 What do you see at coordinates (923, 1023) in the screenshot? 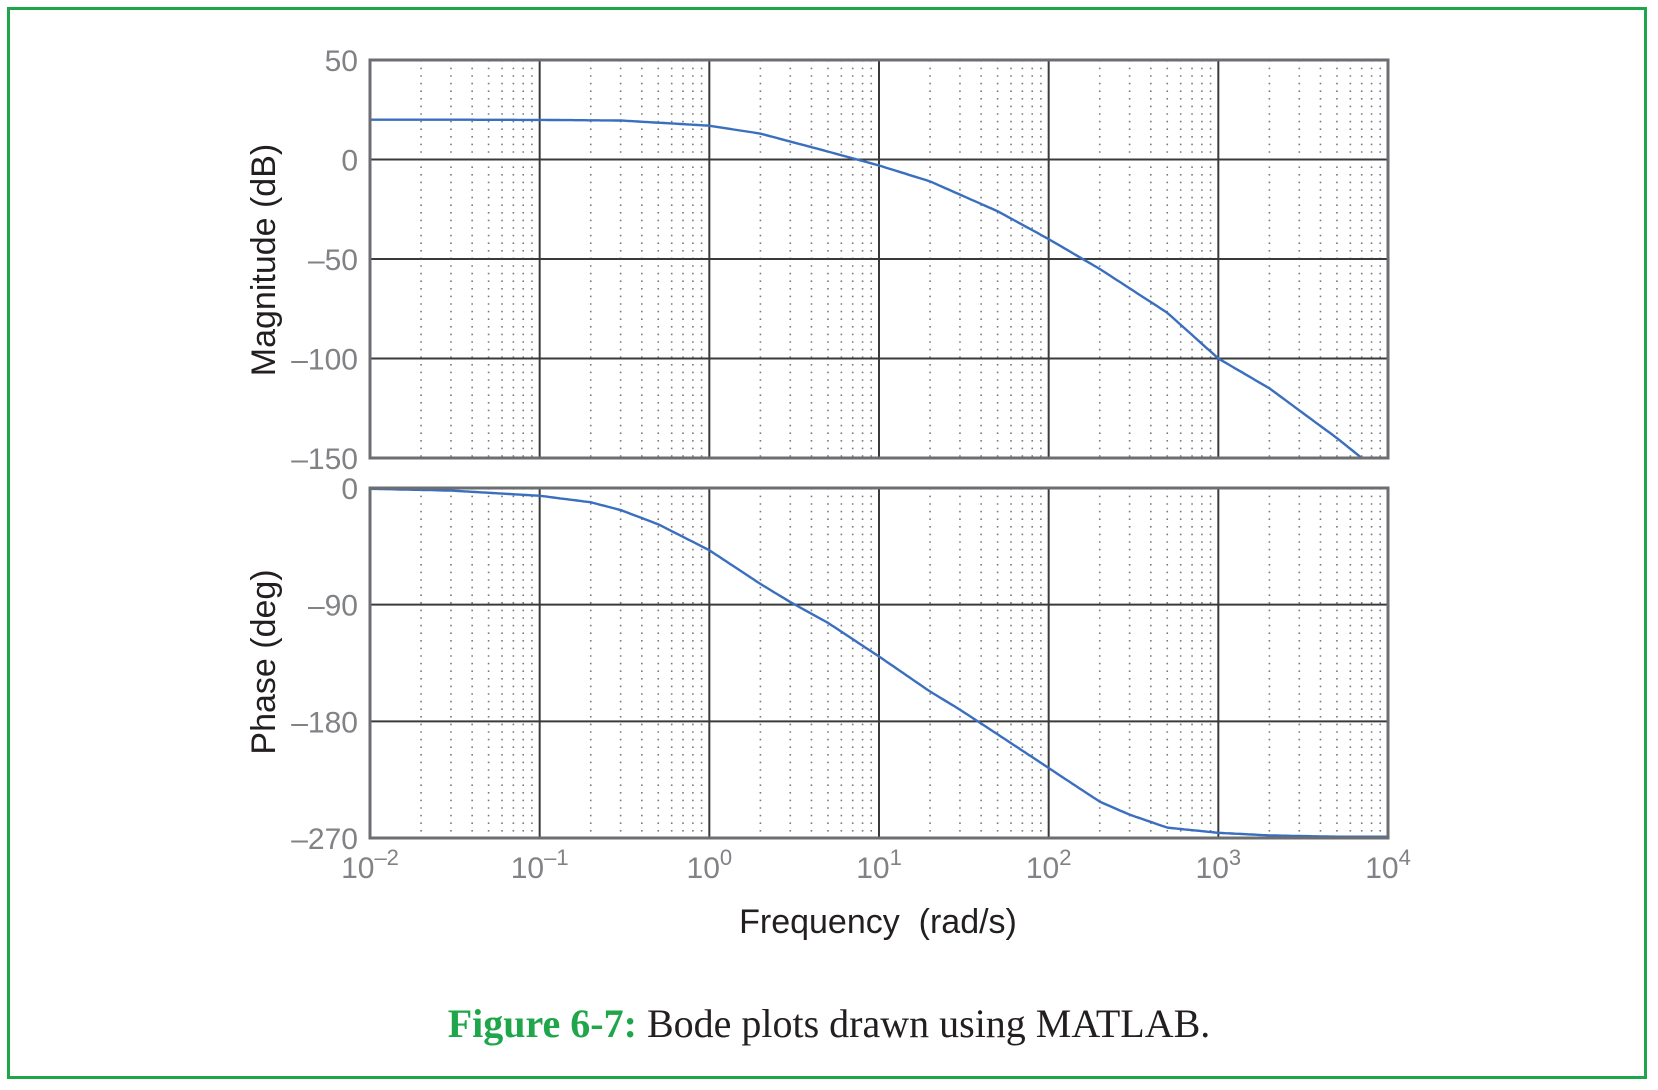
I see `figure-caption-text: Bode plots drawn using MATLAB.` at bounding box center [923, 1023].